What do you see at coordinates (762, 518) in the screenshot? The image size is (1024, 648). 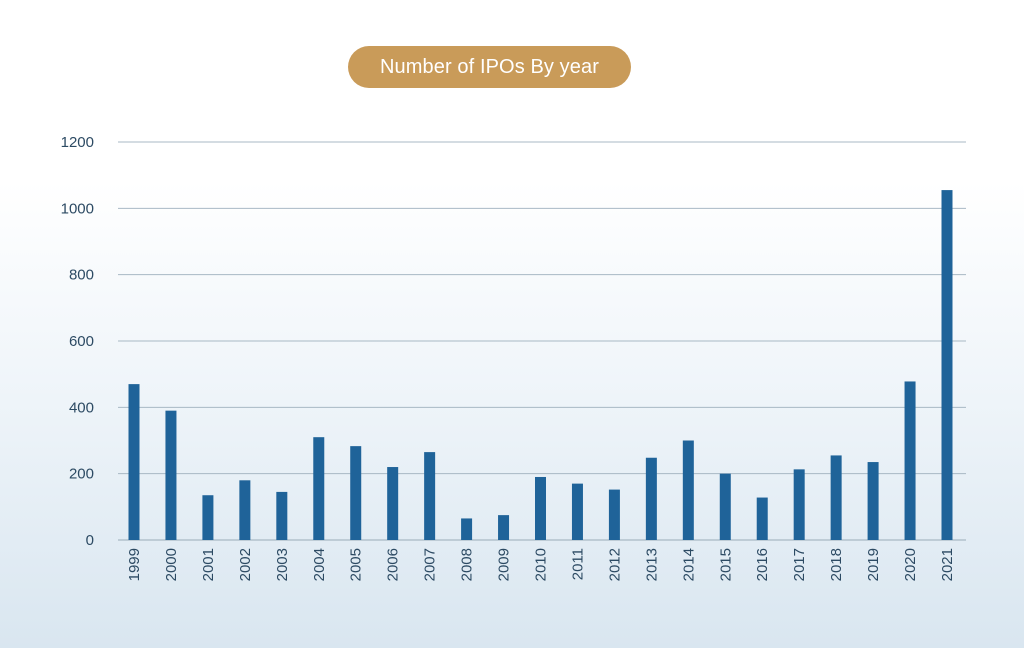 I see `bar-2016` at bounding box center [762, 518].